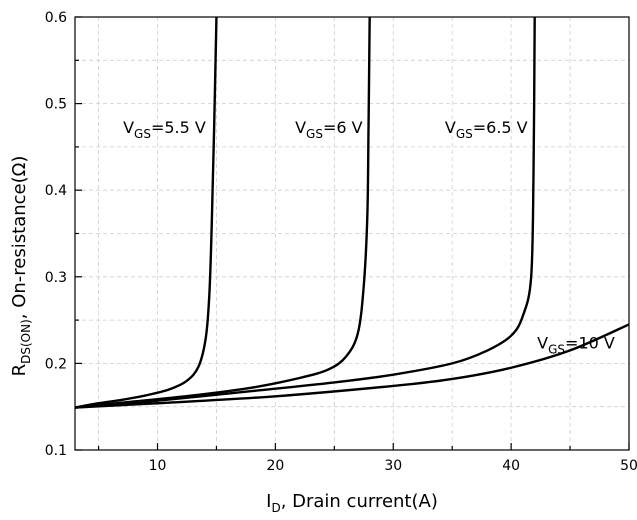 This screenshot has width=637, height=520. Describe the element at coordinates (56, 278) in the screenshot. I see `y-tick-label: 0.3` at that location.